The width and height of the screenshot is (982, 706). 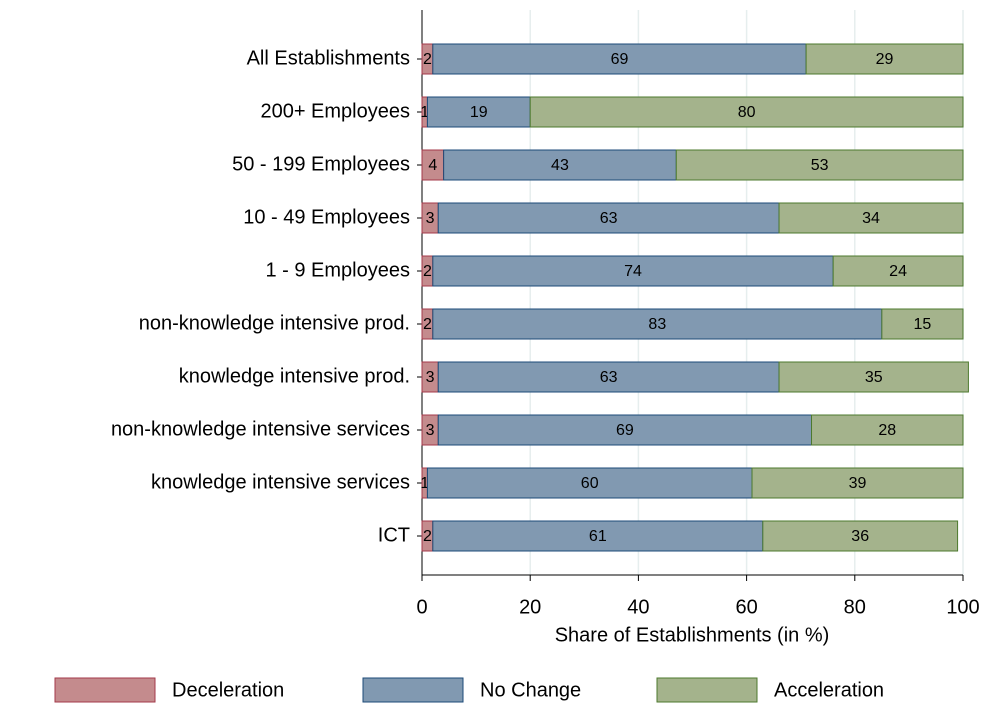 What do you see at coordinates (394, 535) in the screenshot?
I see `category-label: ICT` at bounding box center [394, 535].